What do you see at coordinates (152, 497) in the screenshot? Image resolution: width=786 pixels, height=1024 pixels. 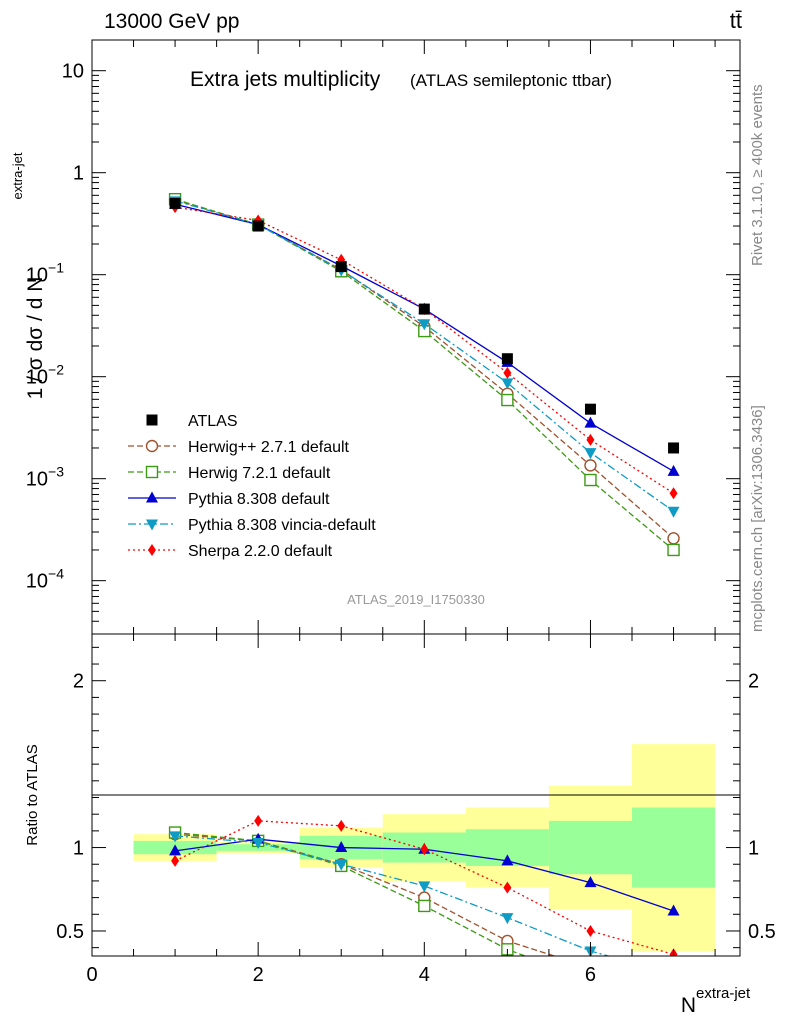 I see `legend-marker-pythia` at bounding box center [152, 497].